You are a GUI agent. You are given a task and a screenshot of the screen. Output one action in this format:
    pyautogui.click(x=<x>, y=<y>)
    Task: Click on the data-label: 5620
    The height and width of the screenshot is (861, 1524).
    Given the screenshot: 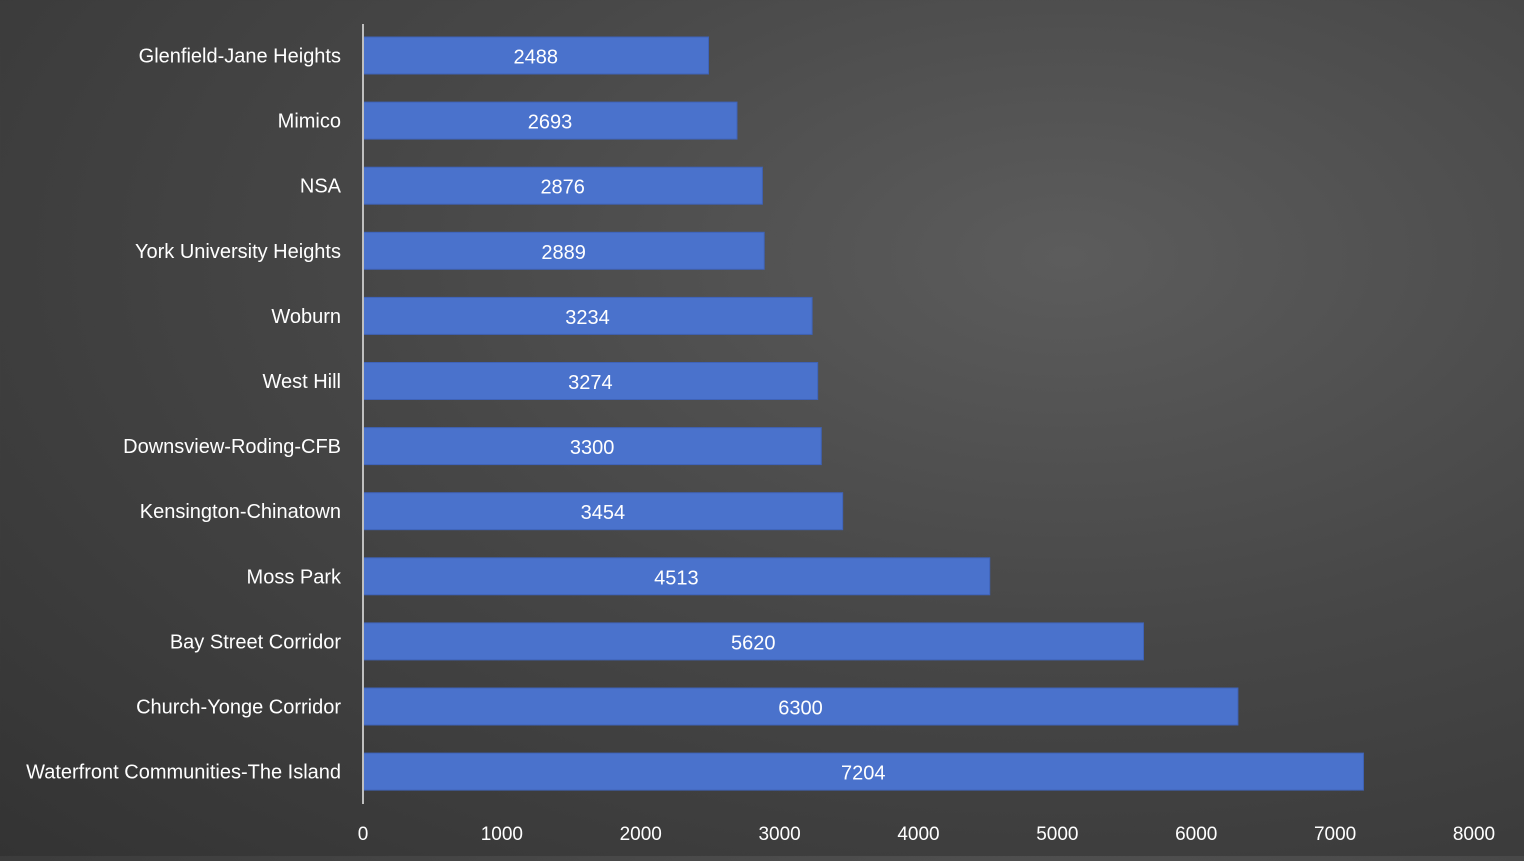 What is the action you would take?
    pyautogui.click(x=753, y=643)
    